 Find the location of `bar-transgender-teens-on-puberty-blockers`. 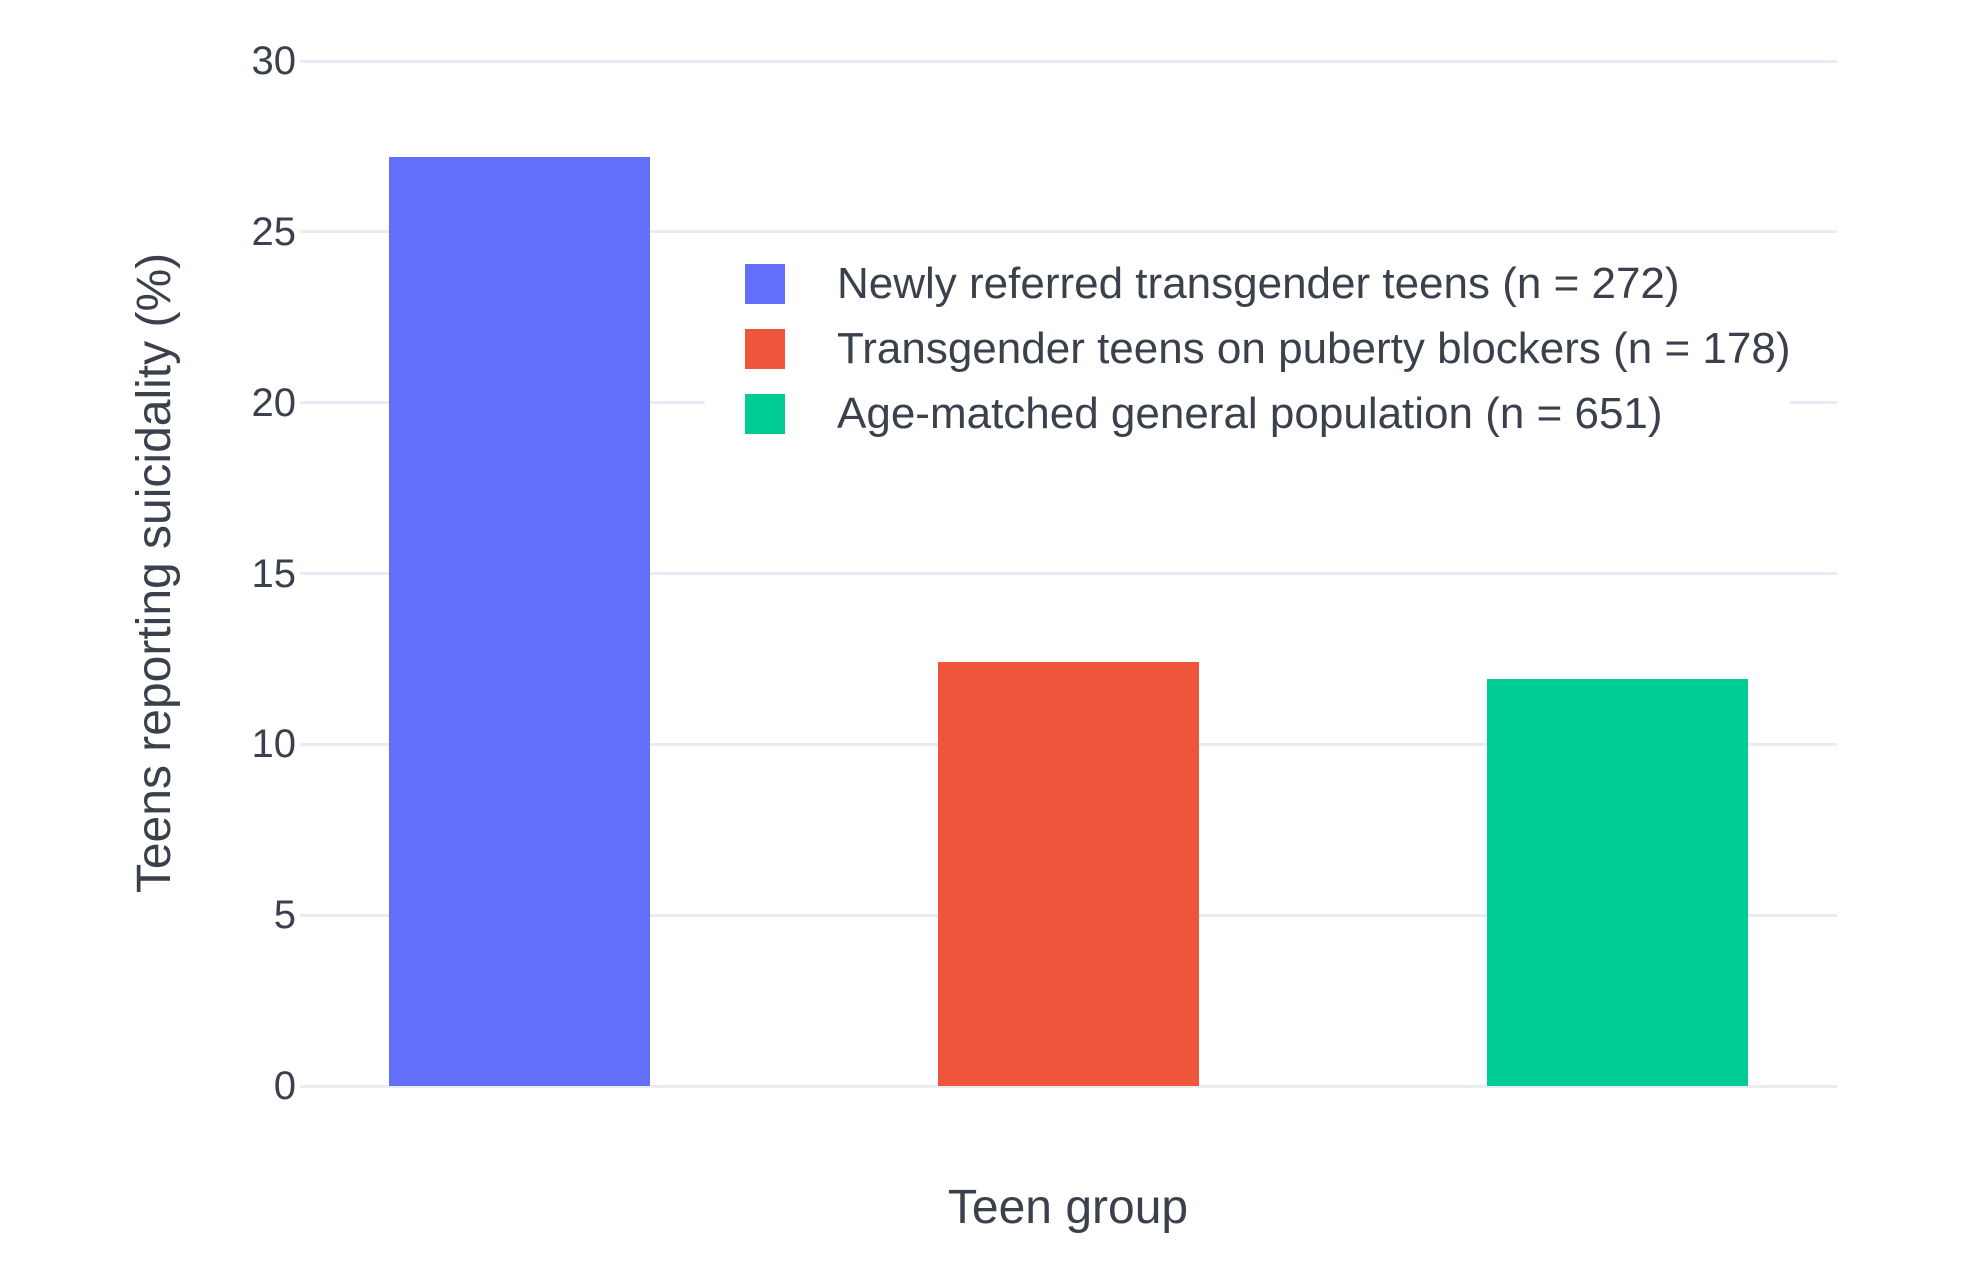

bar-transgender-teens-on-puberty-blockers is located at coordinates (1068, 874).